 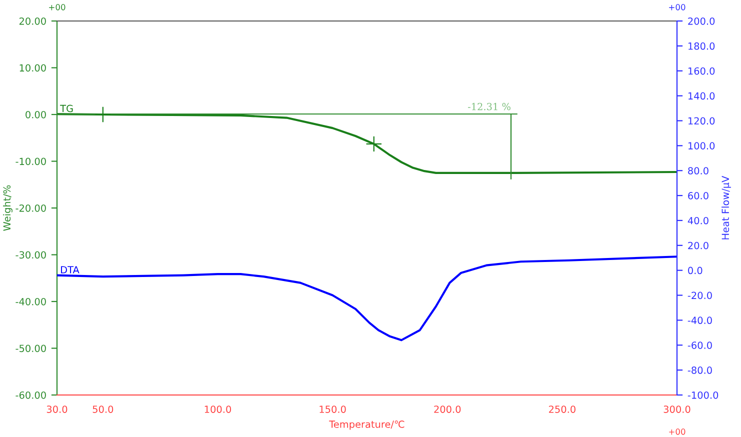 I want to click on y-tick-label: 10.00, so click(x=33, y=68).